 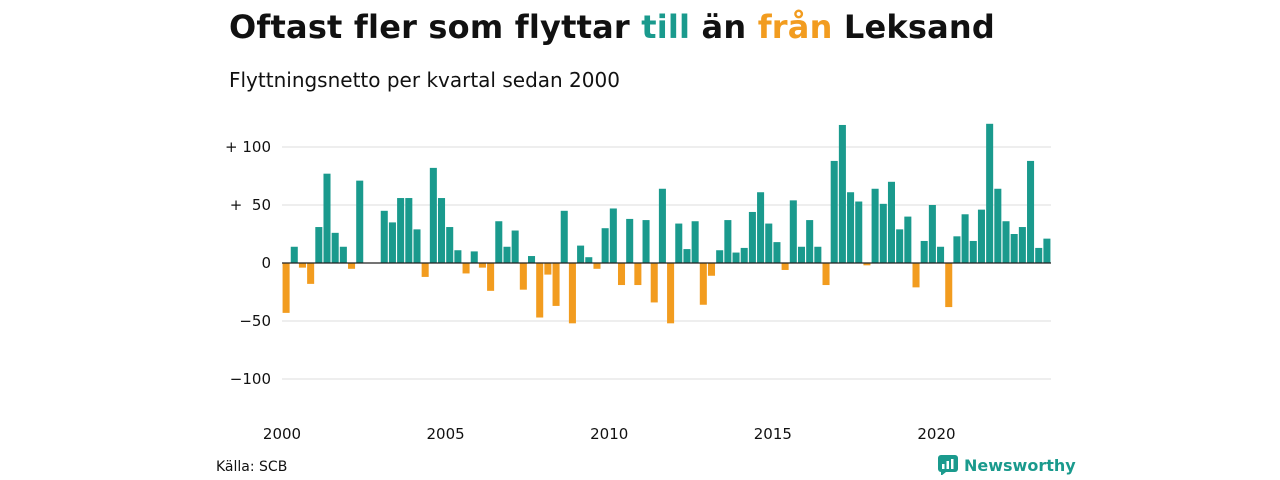 I want to click on y-tick-label: −100, so click(x=250, y=379).